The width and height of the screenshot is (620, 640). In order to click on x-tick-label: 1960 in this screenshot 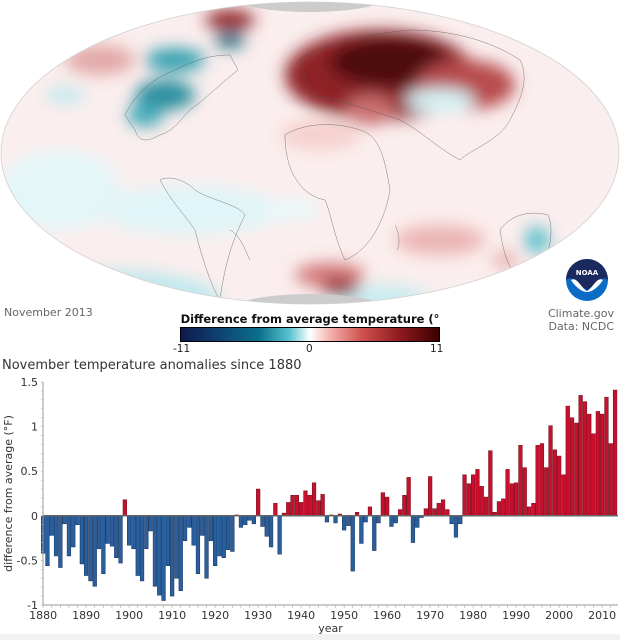, I will do `click(387, 615)`.